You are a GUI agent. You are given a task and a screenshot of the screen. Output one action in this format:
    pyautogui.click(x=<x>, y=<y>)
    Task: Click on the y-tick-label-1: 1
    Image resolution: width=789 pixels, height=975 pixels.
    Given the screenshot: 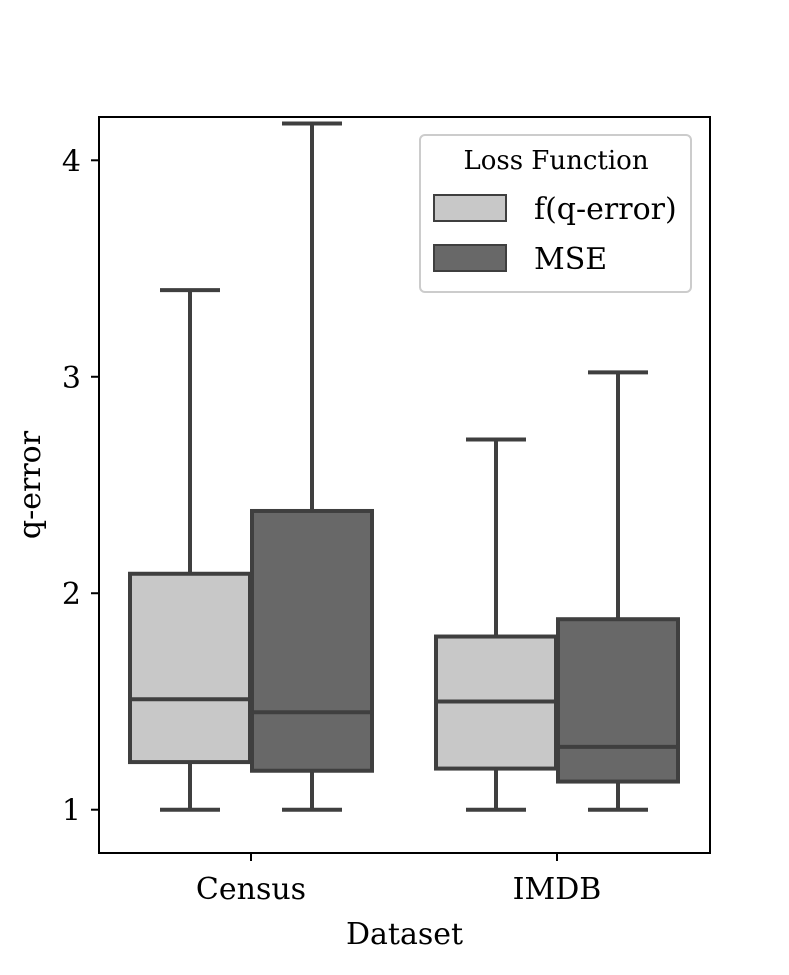 What is the action you would take?
    pyautogui.click(x=71, y=811)
    